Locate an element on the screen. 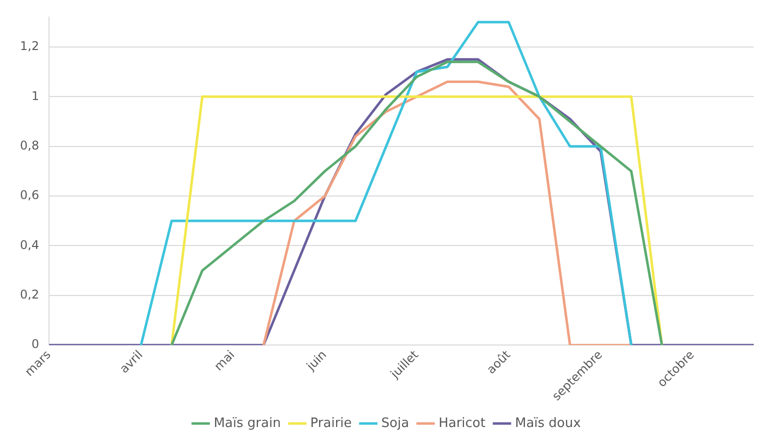 This screenshot has width=767, height=444. y-tick-label: 0,2 is located at coordinates (30, 295).